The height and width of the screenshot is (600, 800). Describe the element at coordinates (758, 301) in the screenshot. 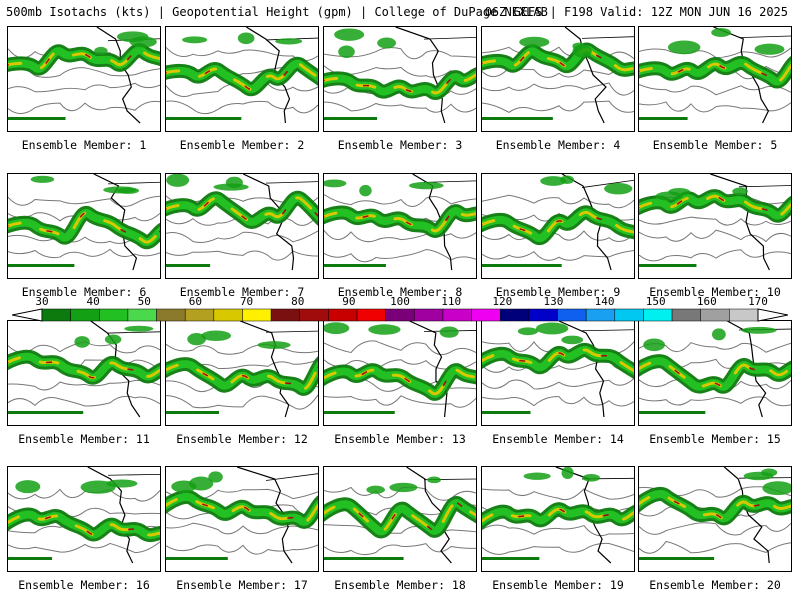

I see `colorbar-tick-label: 170` at that location.